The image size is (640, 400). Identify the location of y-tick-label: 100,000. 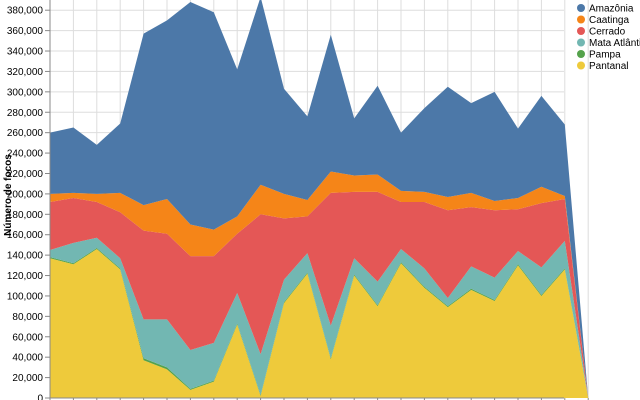
(25, 296).